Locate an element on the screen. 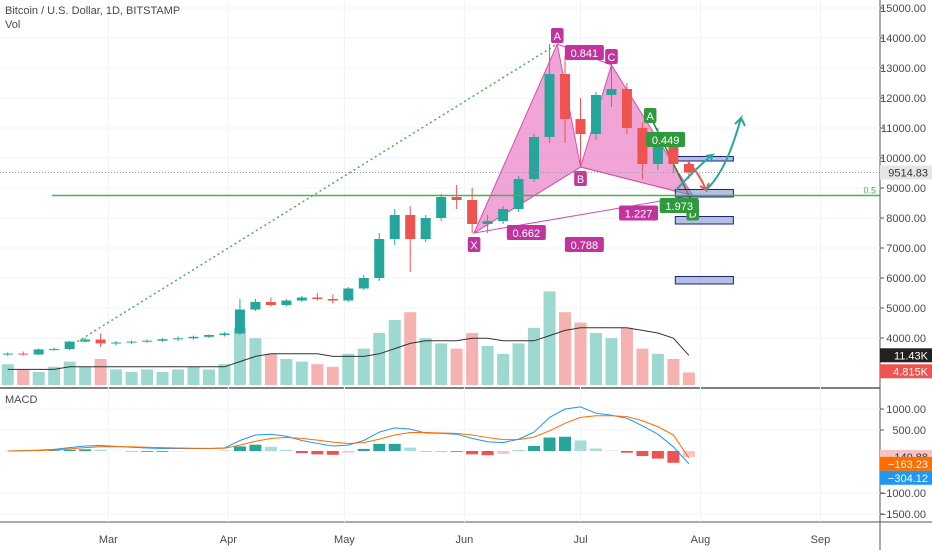  price-tick-label: 15000.00 is located at coordinates (903, 9).